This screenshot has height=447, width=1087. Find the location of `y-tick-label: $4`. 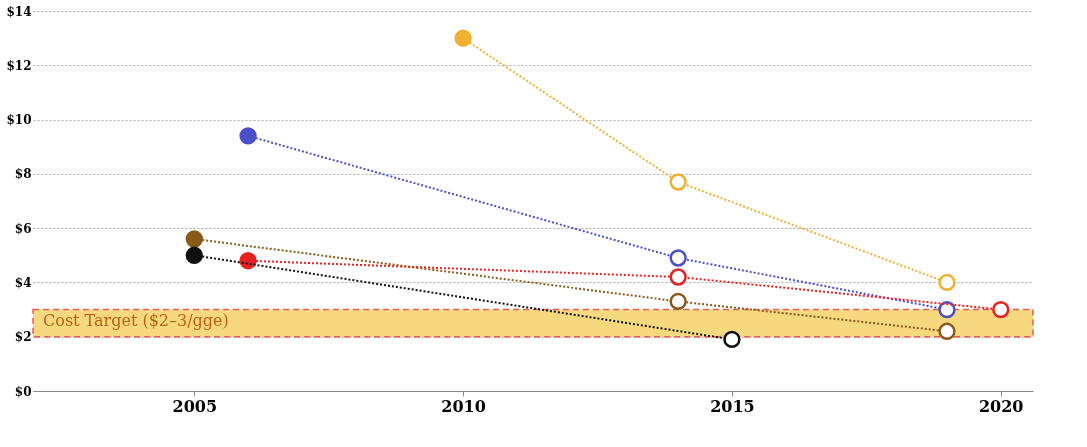

y-tick-label: $4 is located at coordinates (23, 282).